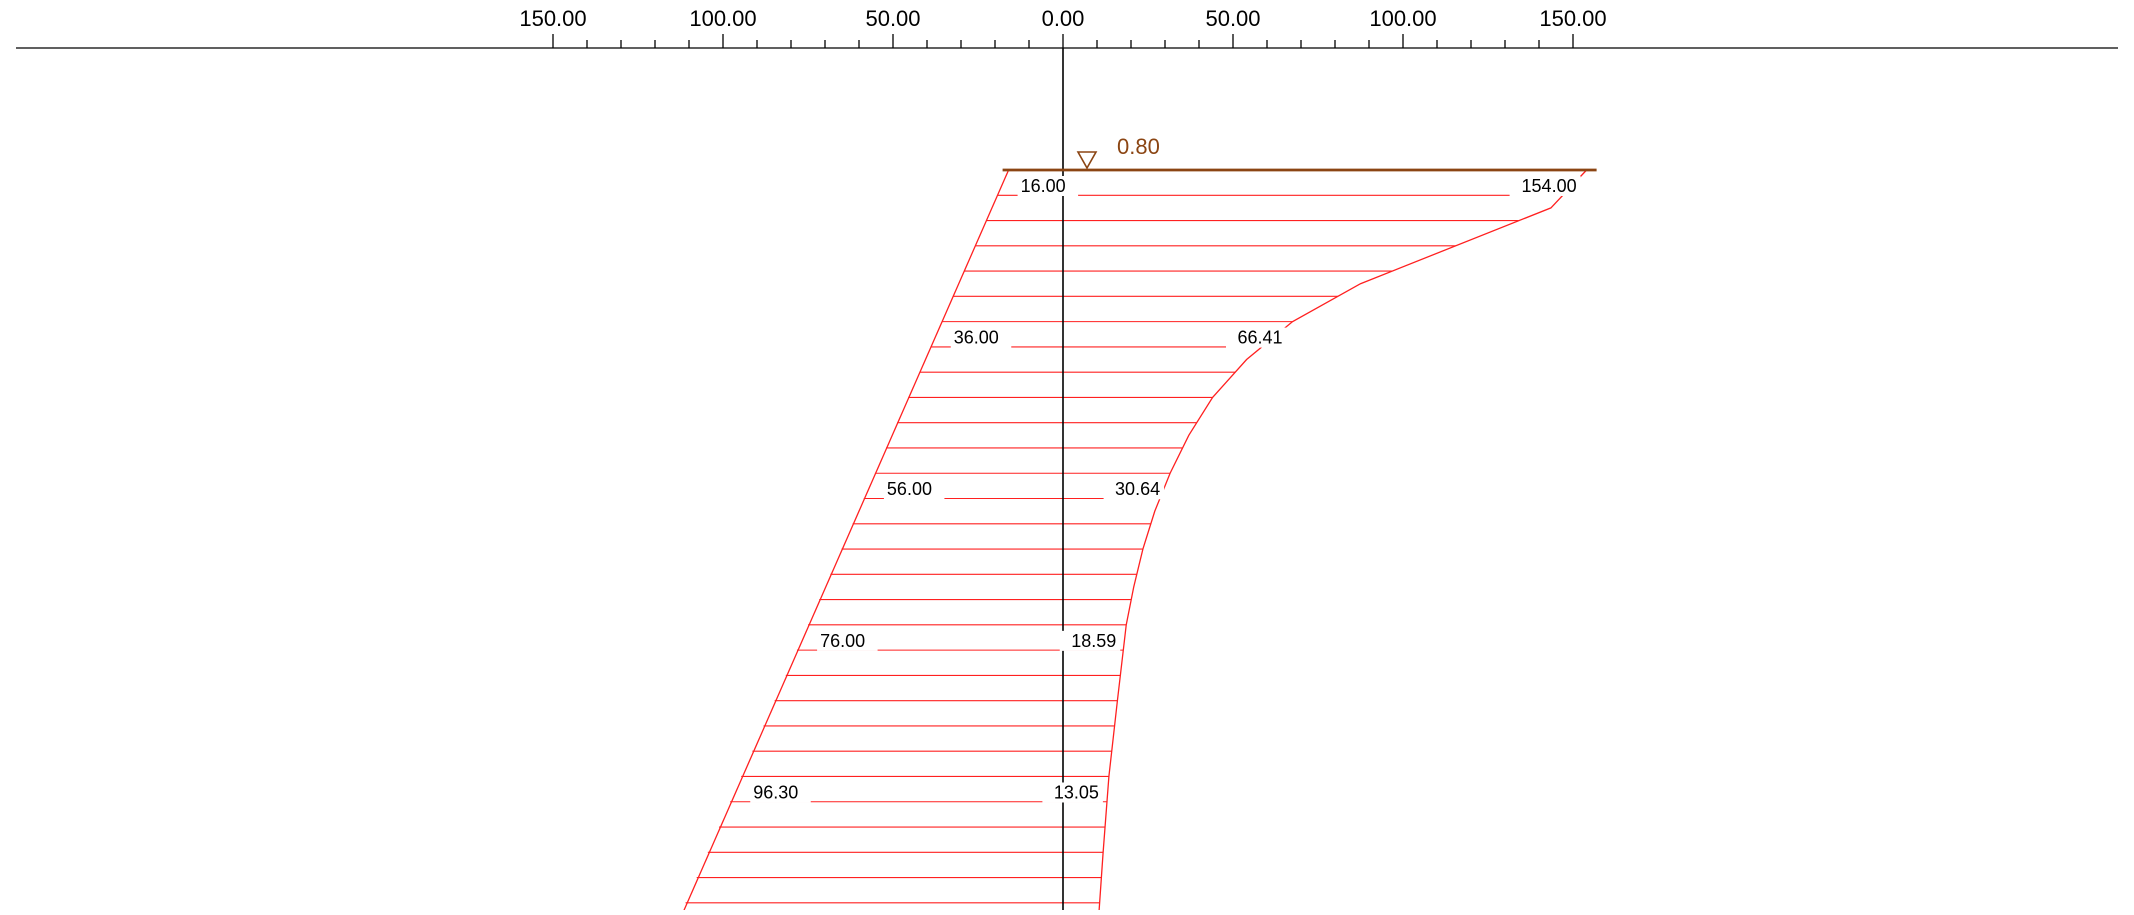 This screenshot has height=915, width=2134. I want to click on water-level-label: 0.80, so click(1138, 146).